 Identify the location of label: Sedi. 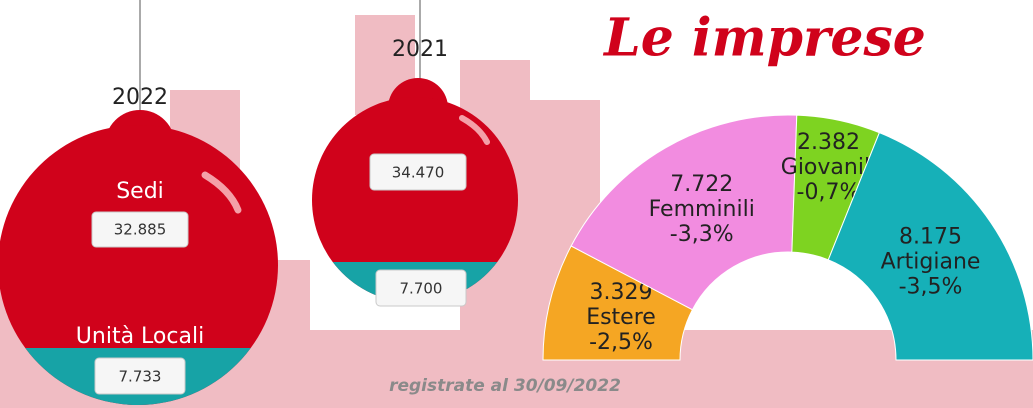
(140, 191).